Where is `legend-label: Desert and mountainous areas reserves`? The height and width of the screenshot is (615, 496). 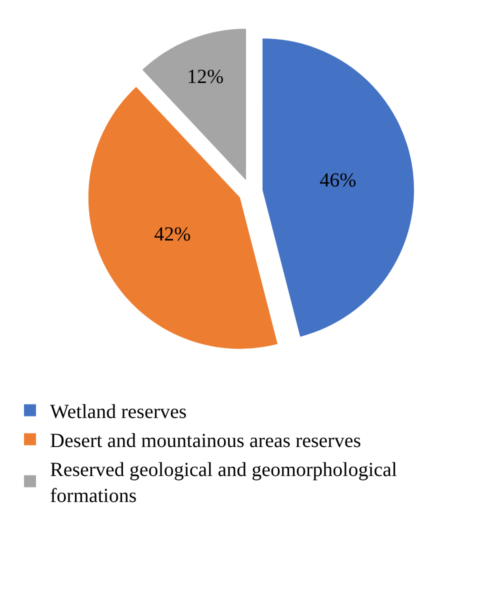
legend-label: Desert and mountainous areas reserves is located at coordinates (206, 441).